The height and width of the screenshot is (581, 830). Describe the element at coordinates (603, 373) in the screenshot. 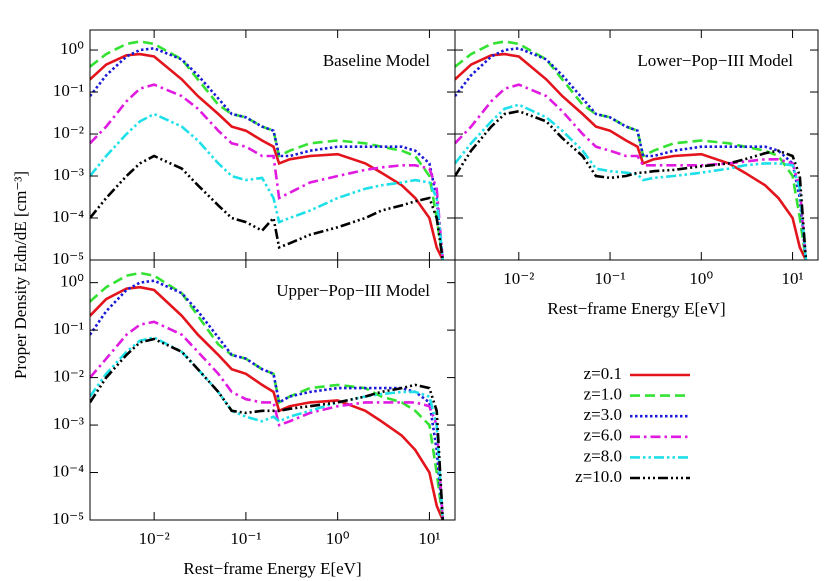

I see `legend-label: z=0.1` at that location.